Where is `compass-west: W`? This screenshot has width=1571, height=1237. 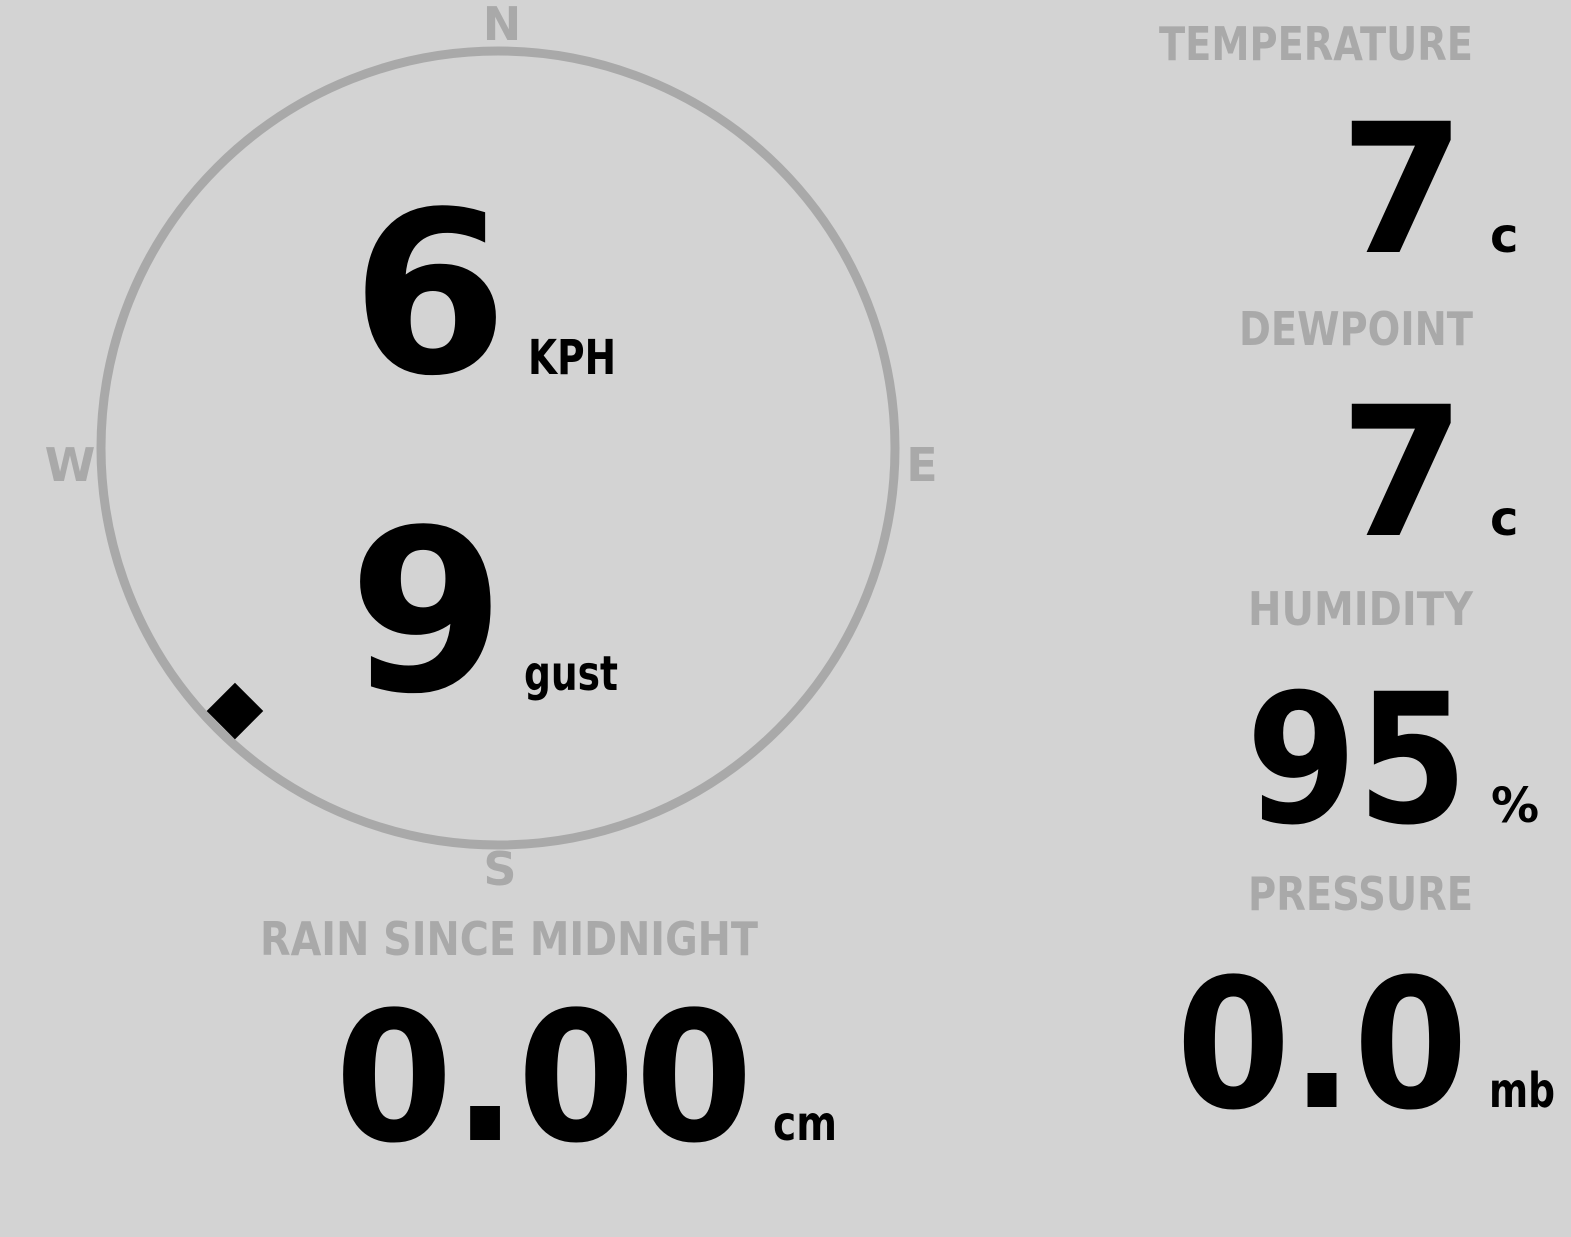 compass-west: W is located at coordinates (70, 465).